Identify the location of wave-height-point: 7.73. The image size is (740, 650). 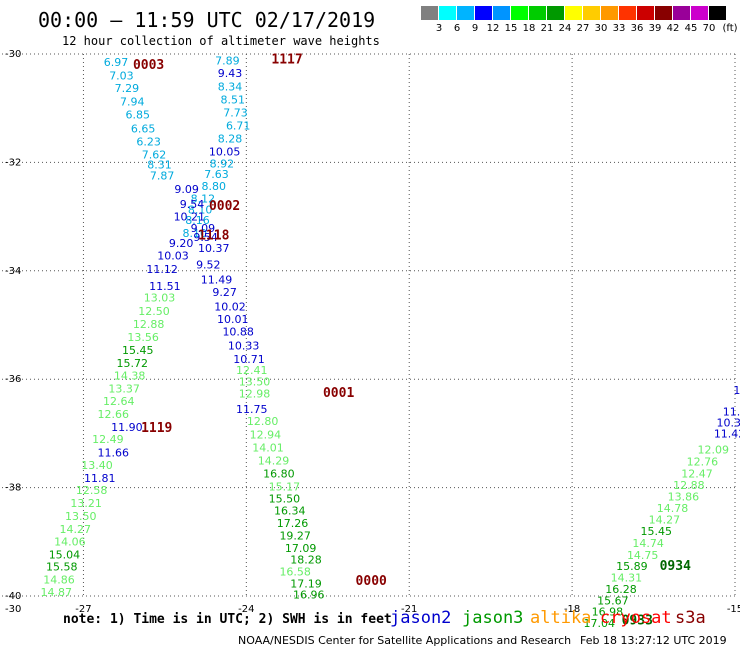
(235, 113).